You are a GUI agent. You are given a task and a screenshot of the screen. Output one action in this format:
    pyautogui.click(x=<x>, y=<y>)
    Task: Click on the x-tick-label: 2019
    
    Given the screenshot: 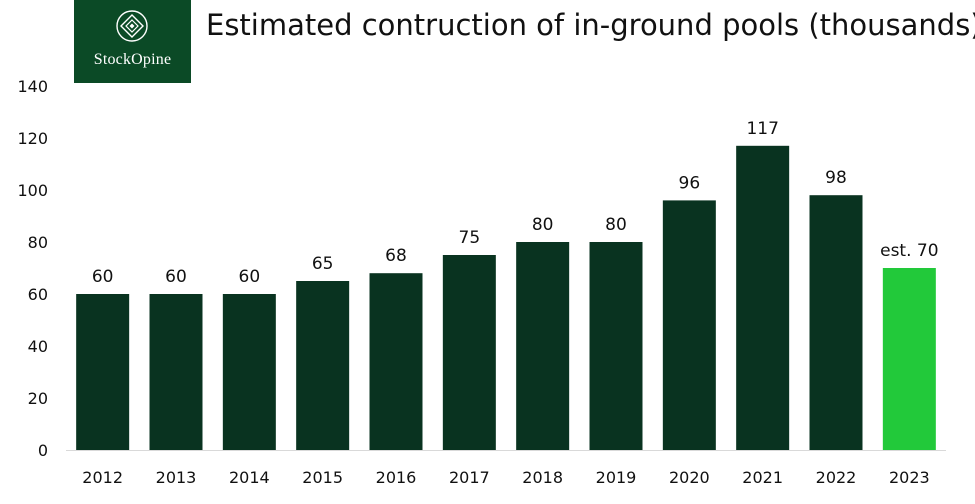 What is the action you would take?
    pyautogui.click(x=616, y=477)
    